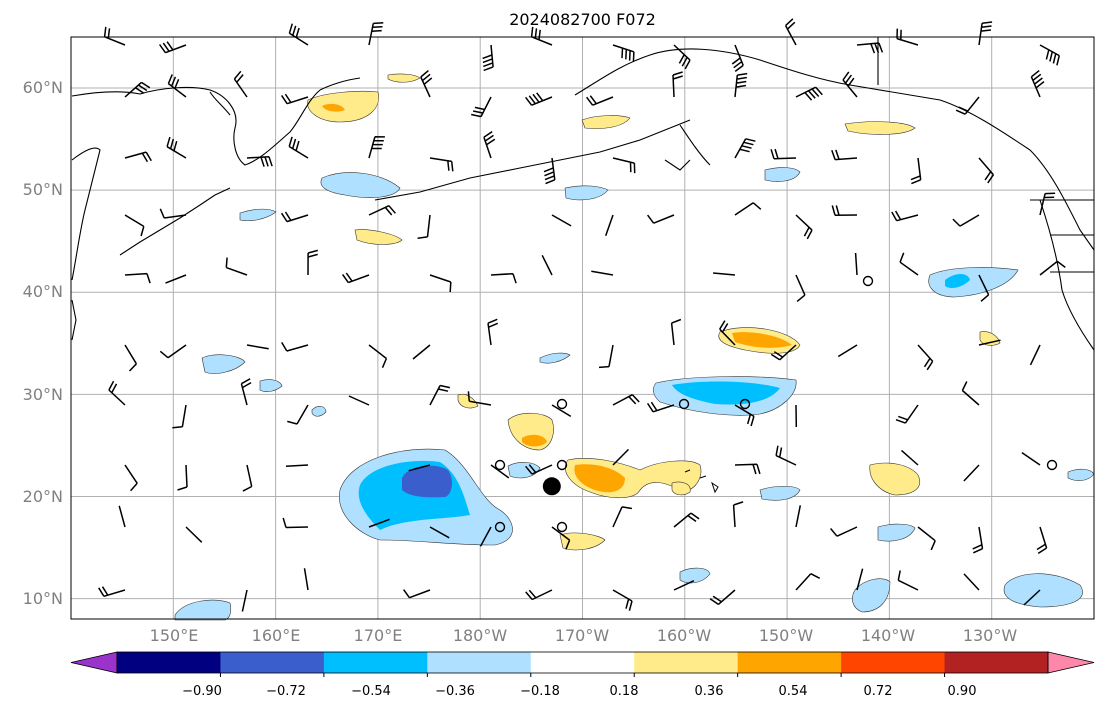  Describe the element at coordinates (276, 635) in the screenshot. I see `lon-label: 160°E` at that location.